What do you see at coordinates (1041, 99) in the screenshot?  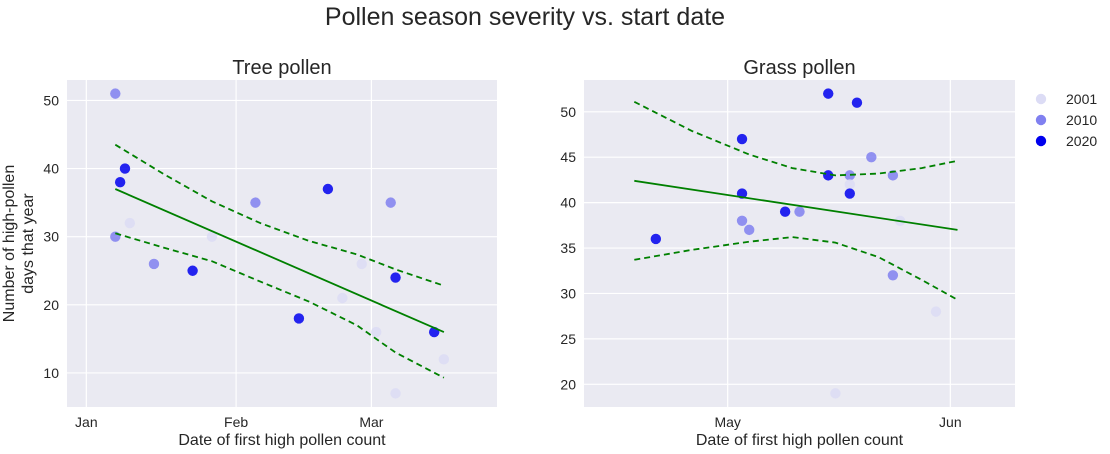 I see `legend-marker-2001` at bounding box center [1041, 99].